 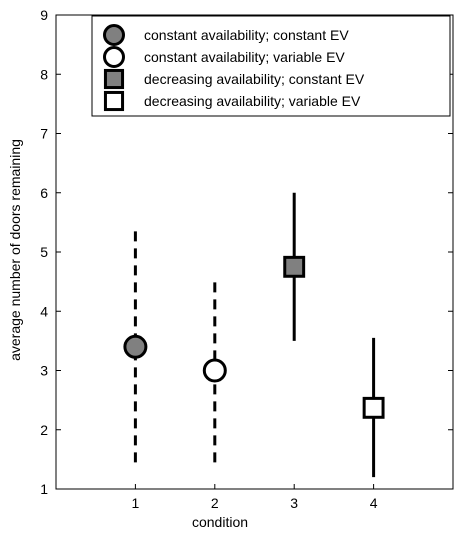 What do you see at coordinates (44, 134) in the screenshot?
I see `y-tick-label: 7` at bounding box center [44, 134].